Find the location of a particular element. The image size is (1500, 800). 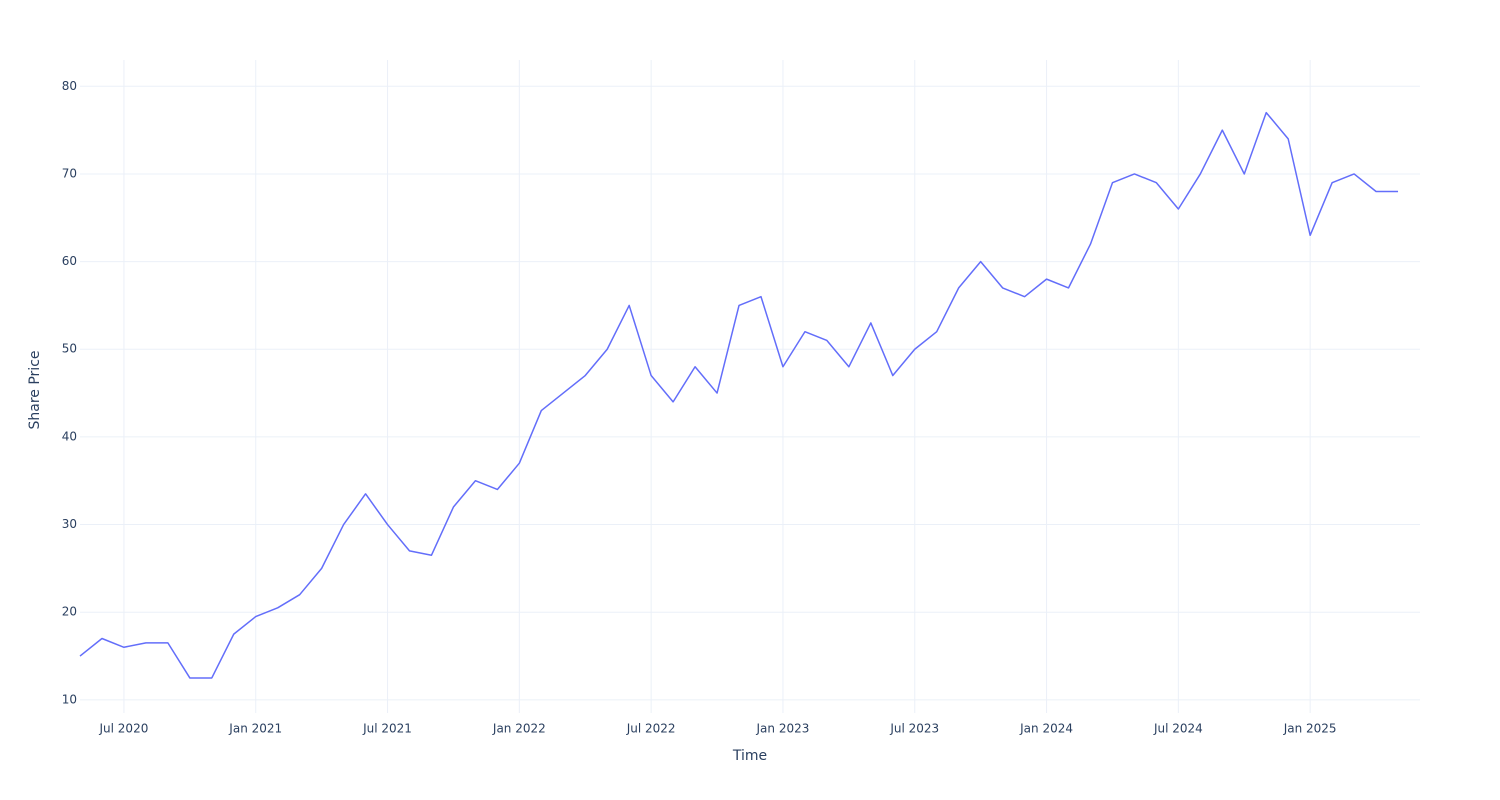

y-tick-label: 10 is located at coordinates (69, 699).